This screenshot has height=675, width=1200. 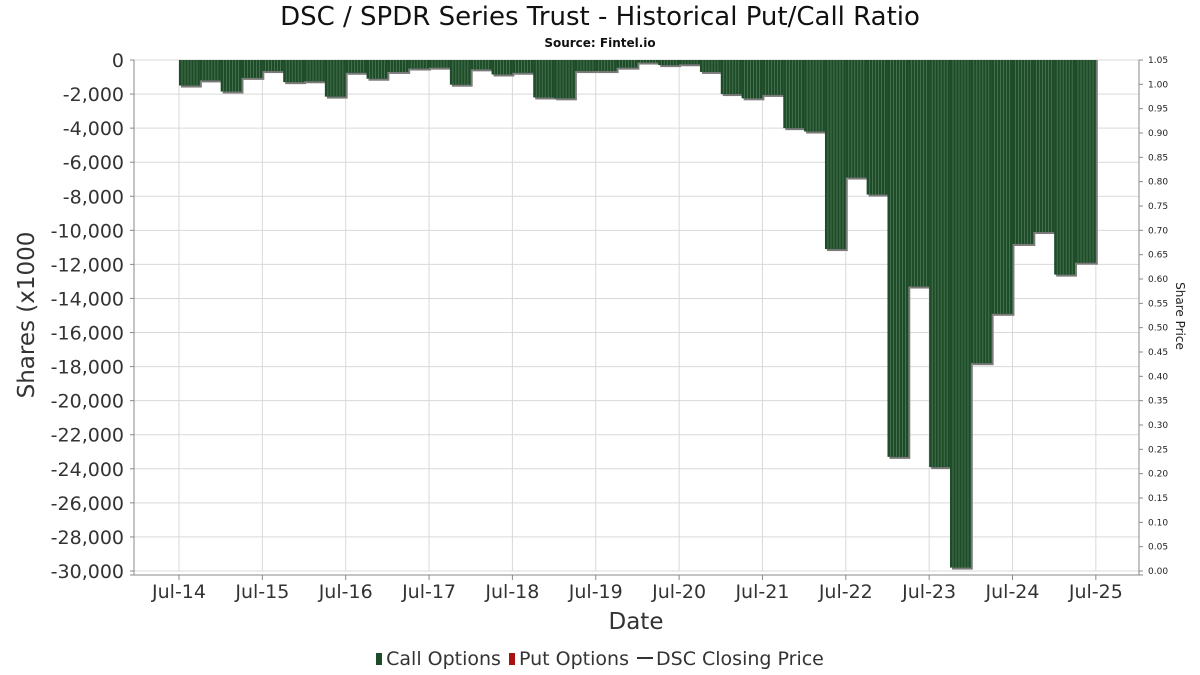 I want to click on y2-tick-label: 0.00, so click(x=1158, y=572).